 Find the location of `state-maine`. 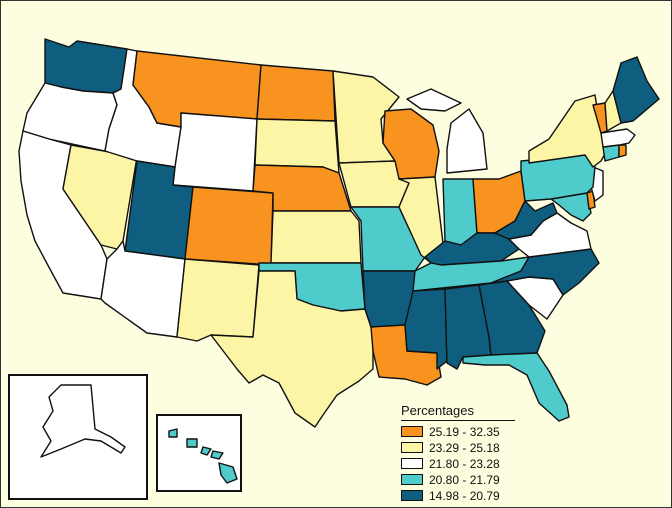

state-maine is located at coordinates (636, 90).